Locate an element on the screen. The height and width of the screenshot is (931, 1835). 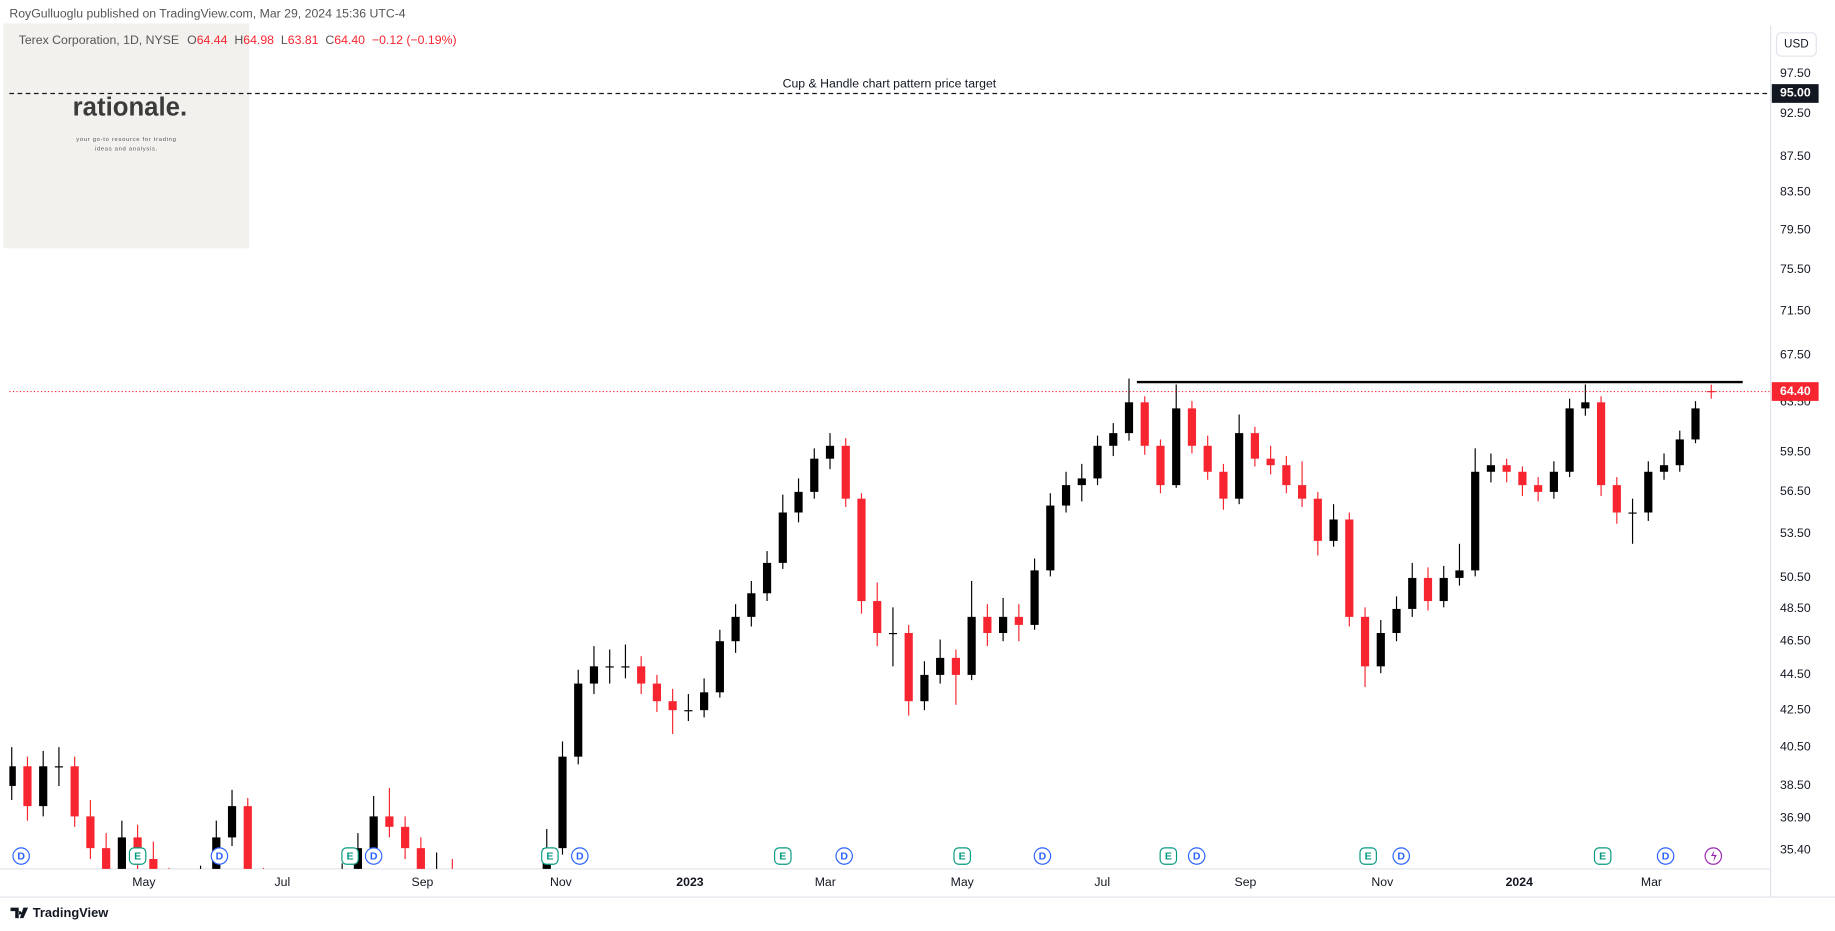
y-tick-label: 35.40 is located at coordinates (1795, 850).